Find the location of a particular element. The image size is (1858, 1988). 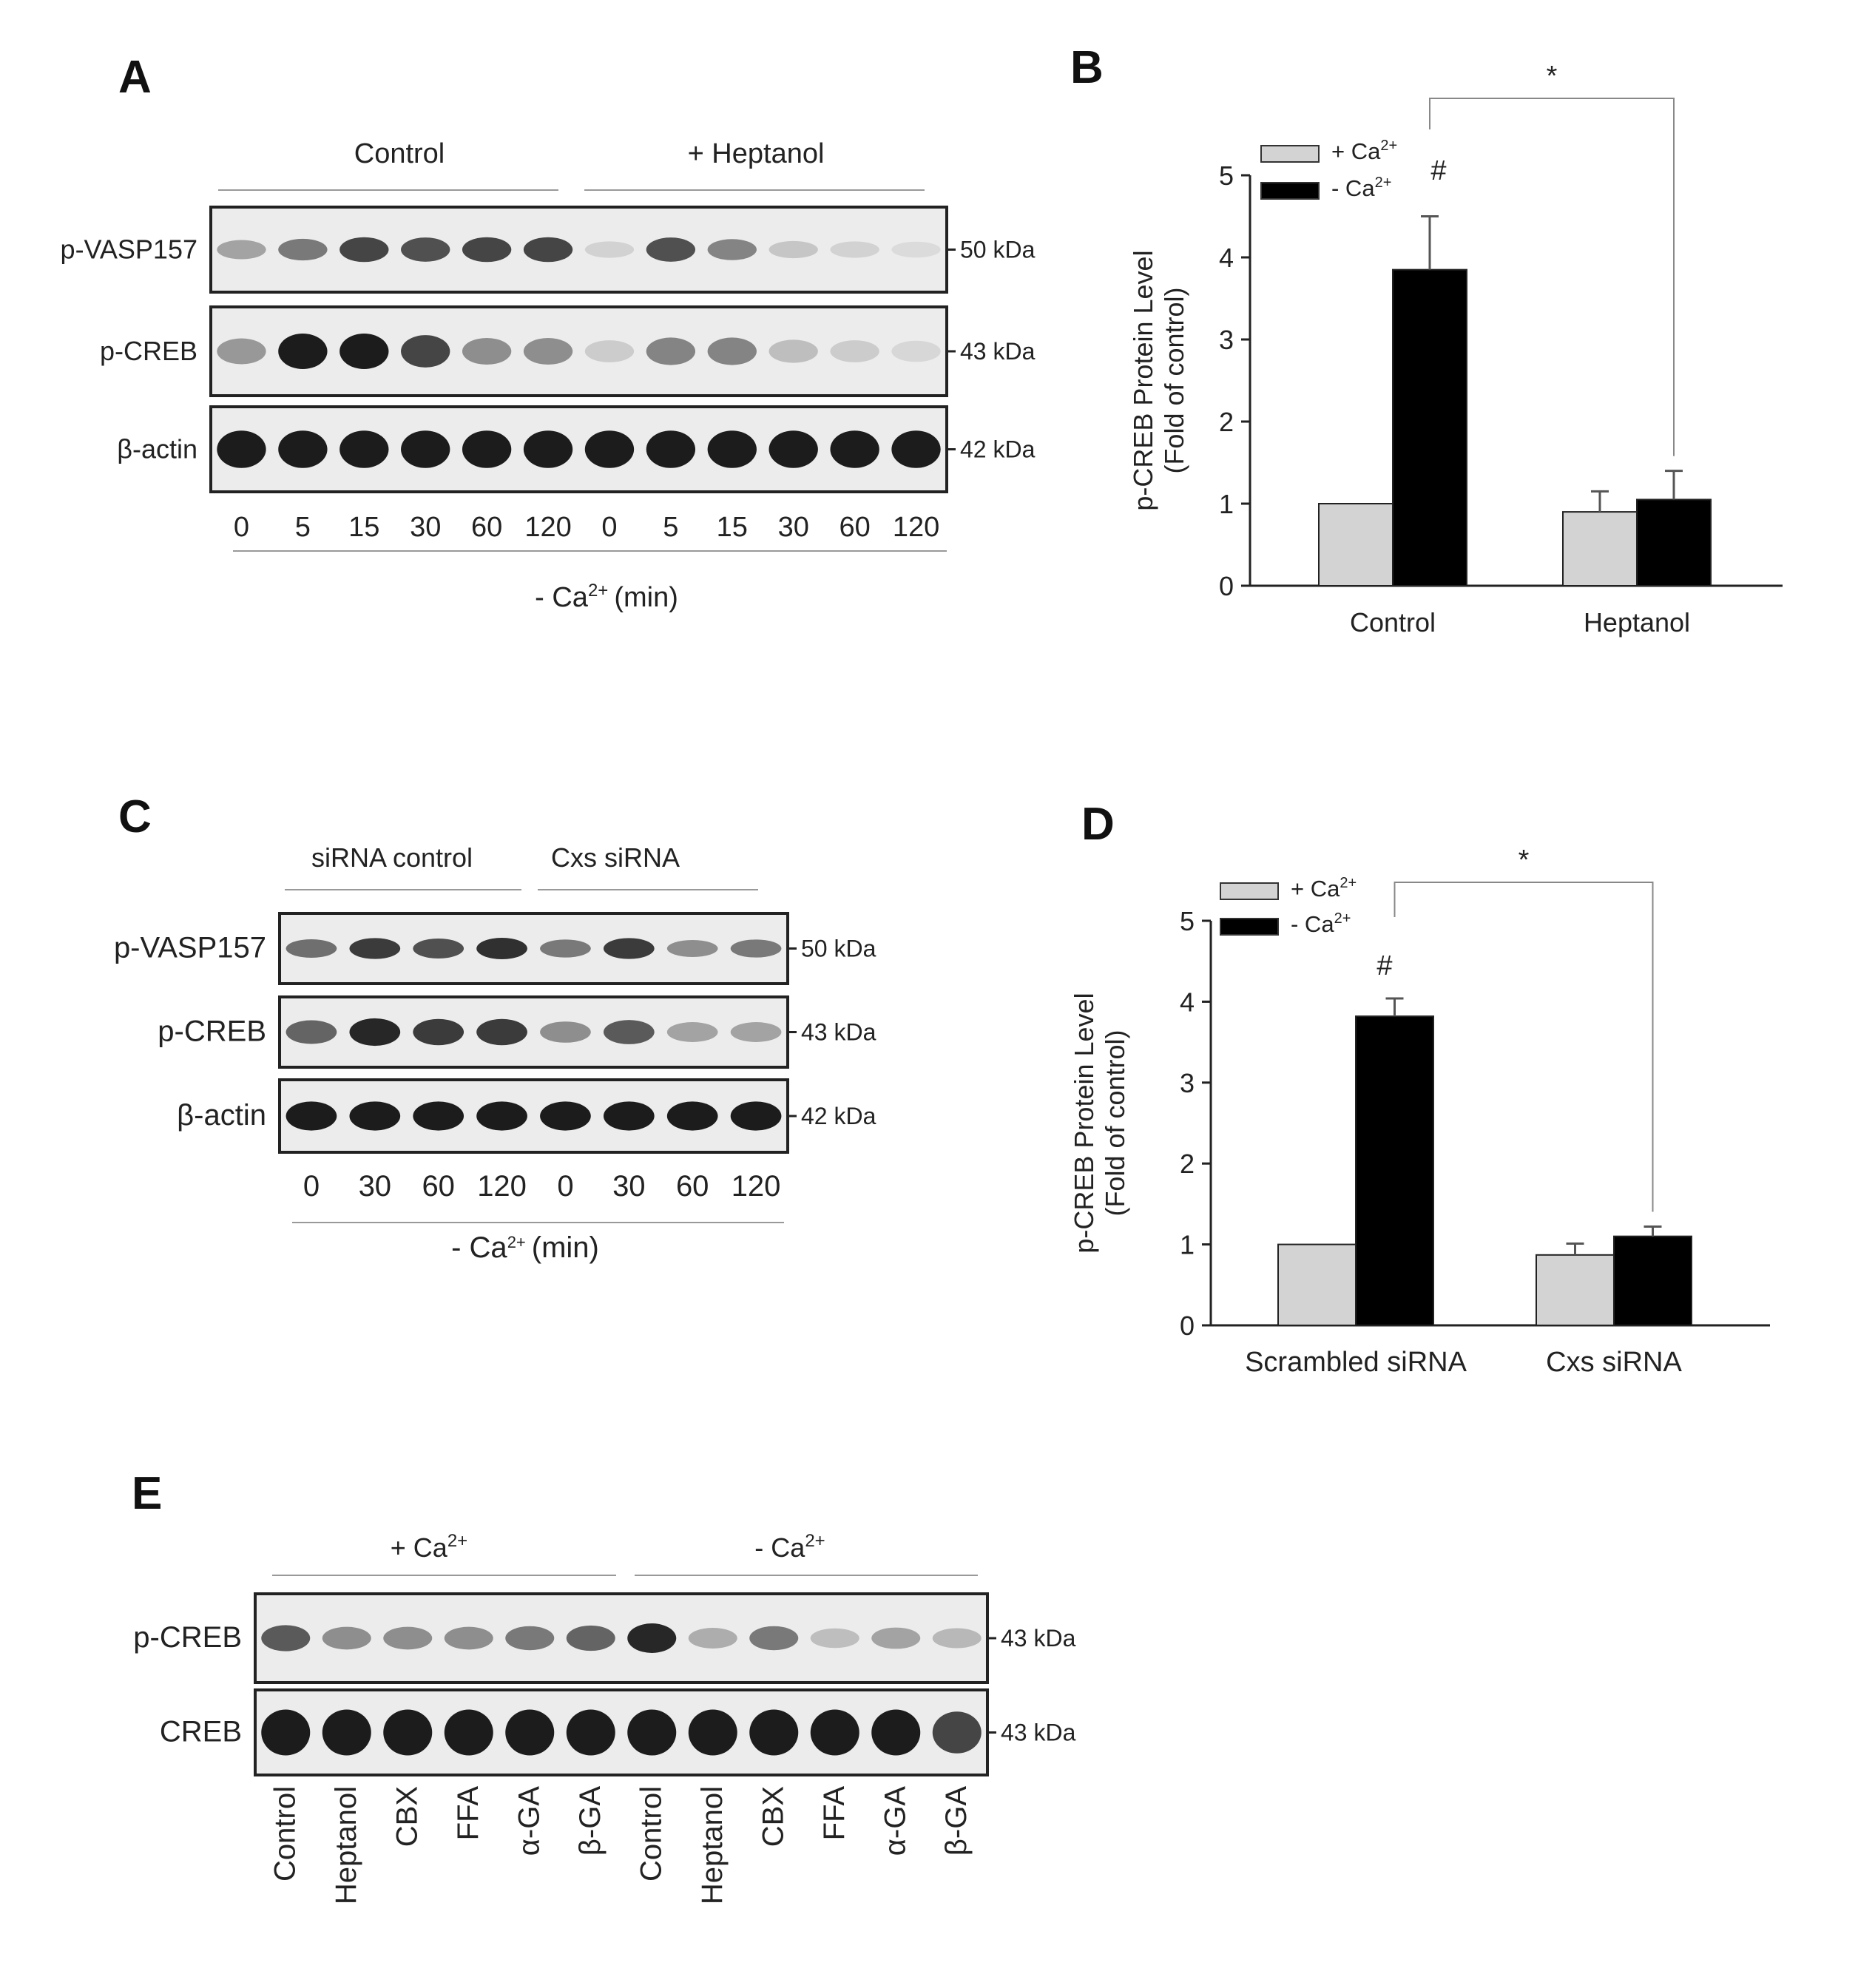

lane-label: 15 is located at coordinates (363, 527).